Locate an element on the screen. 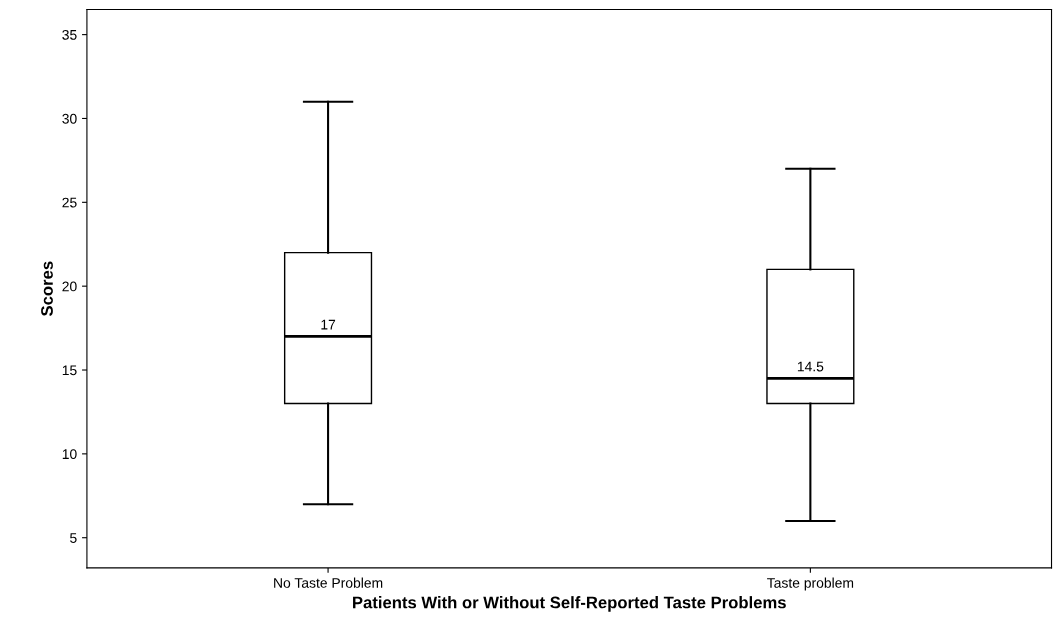  y-tick-label: 5 is located at coordinates (73, 538).